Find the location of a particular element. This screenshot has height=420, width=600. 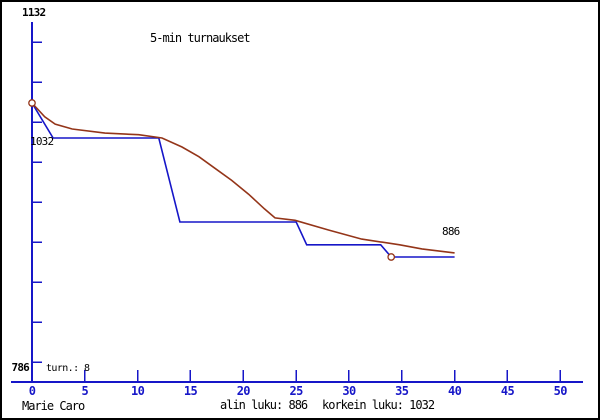

y-axis-top-label: 1132 is located at coordinates (33, 12).